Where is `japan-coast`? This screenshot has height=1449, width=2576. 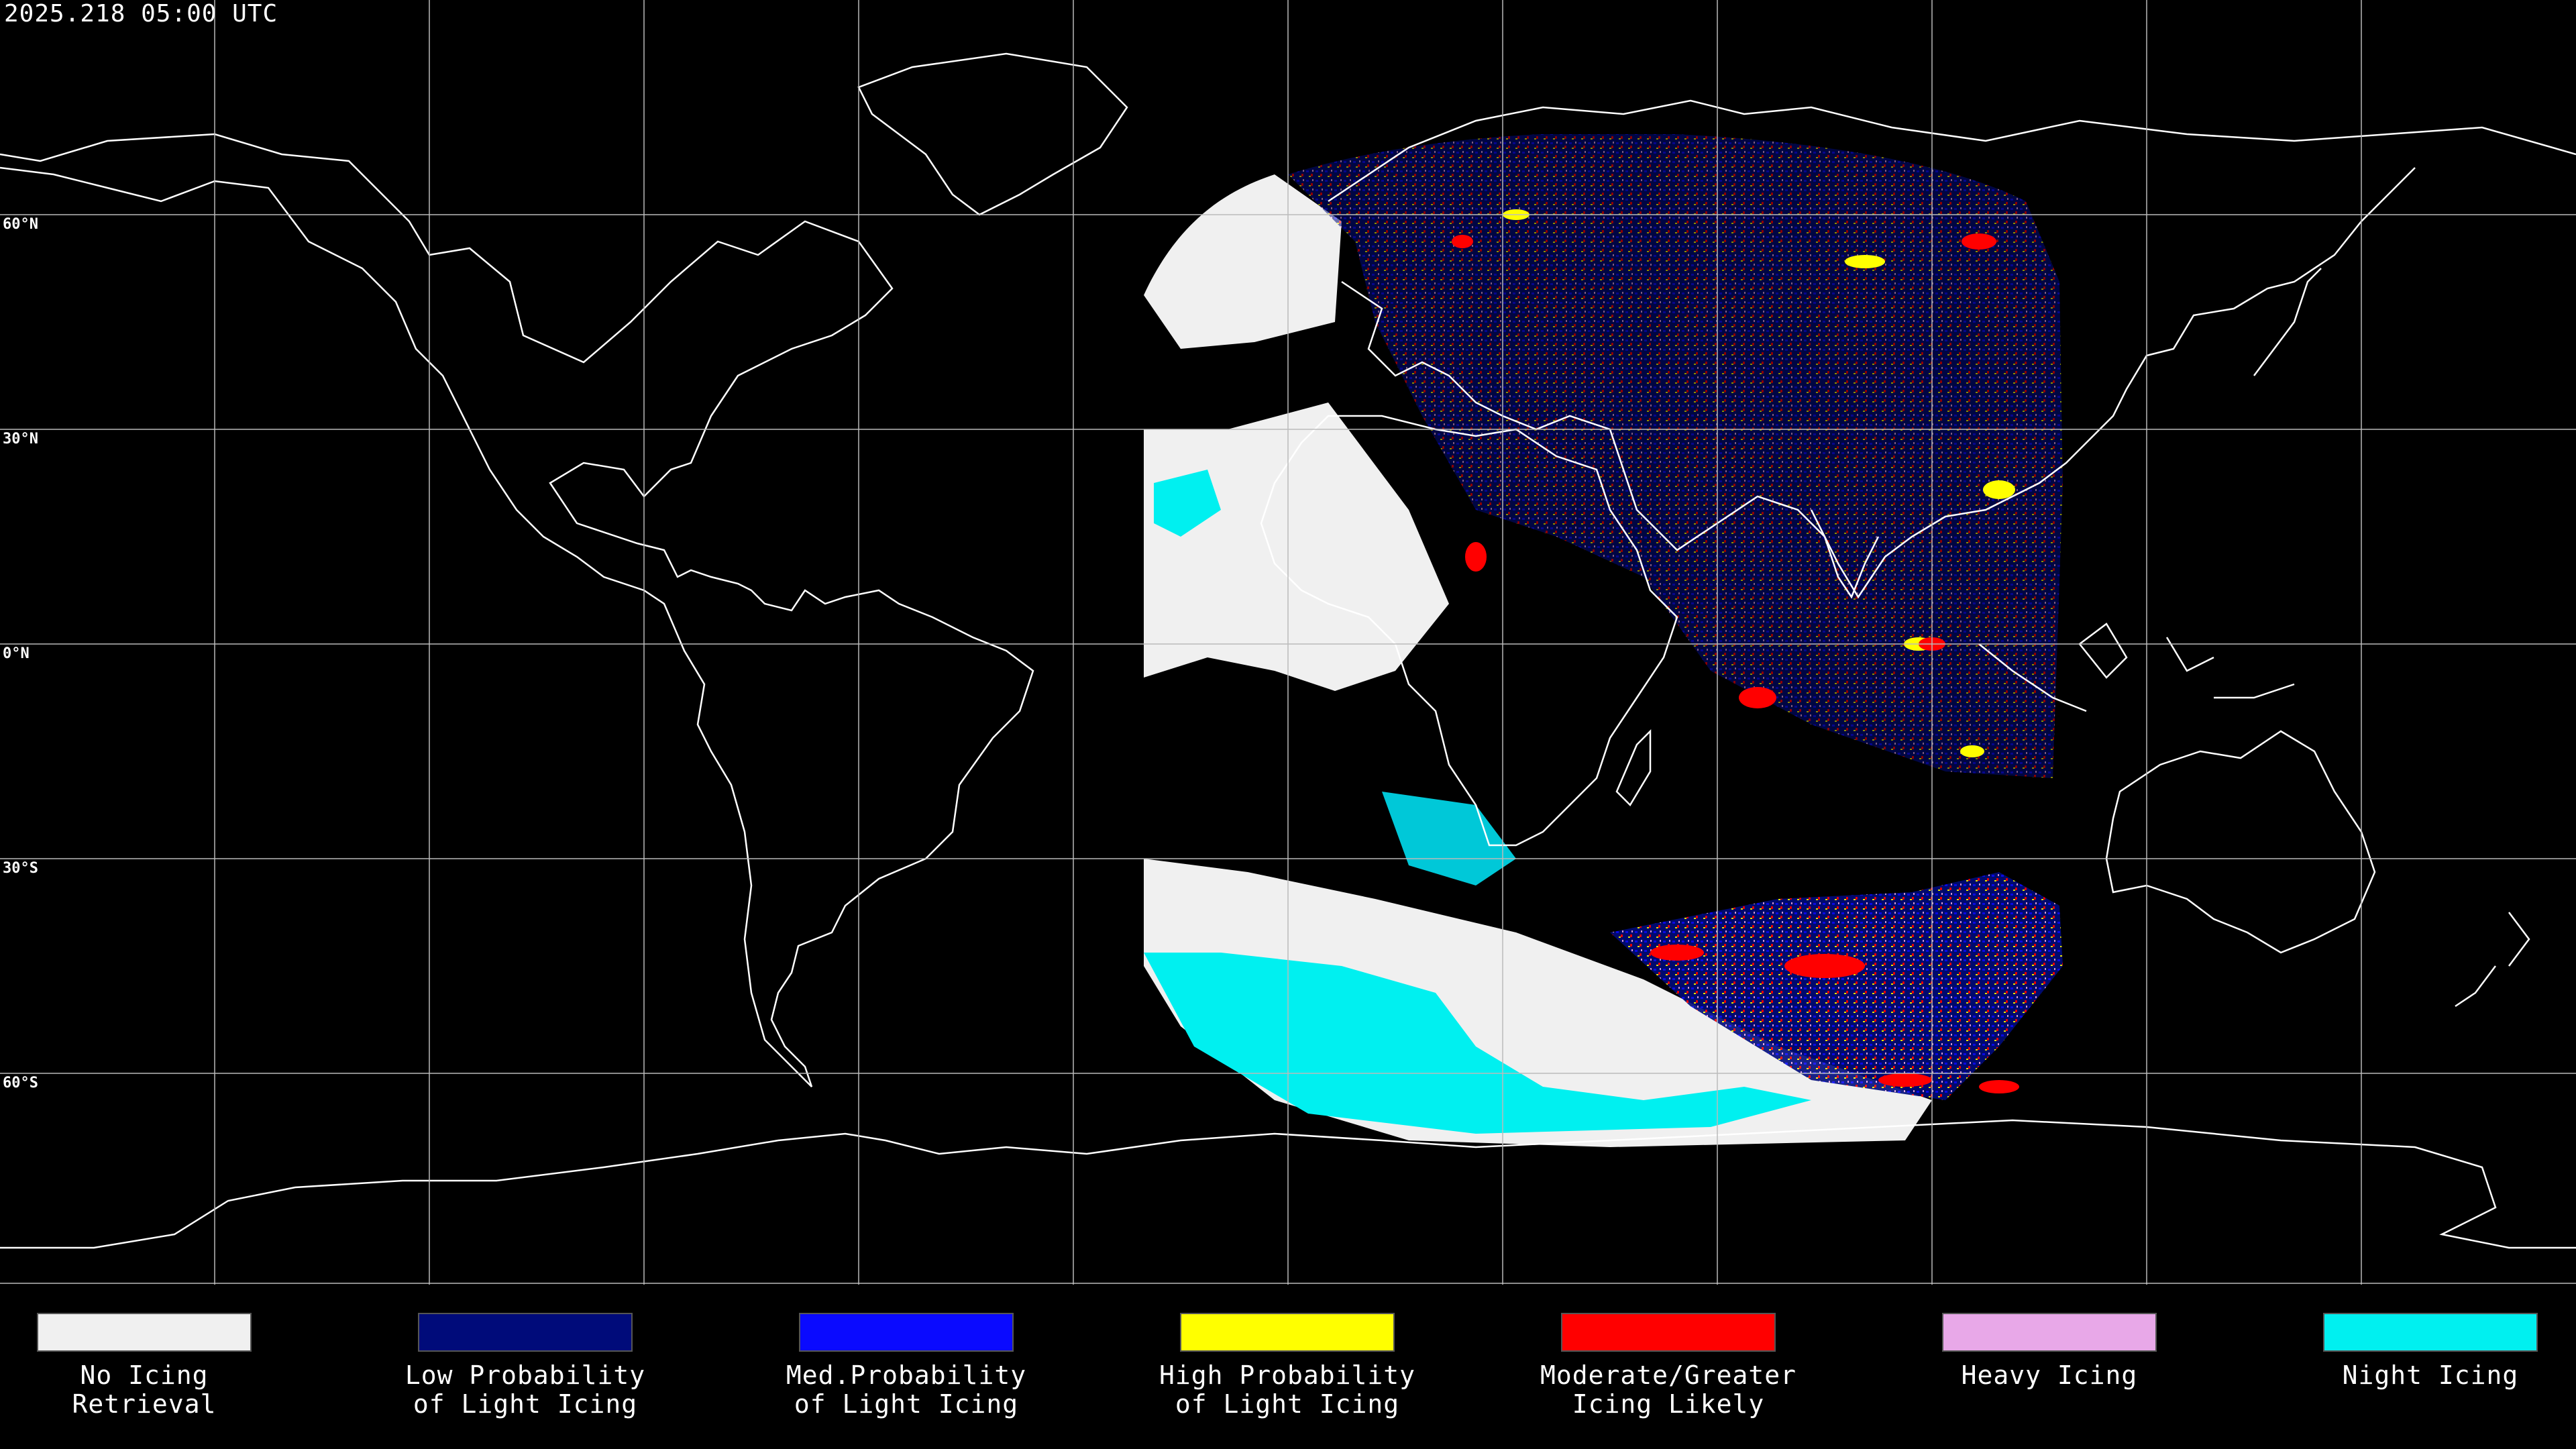
japan-coast is located at coordinates (2287, 322).